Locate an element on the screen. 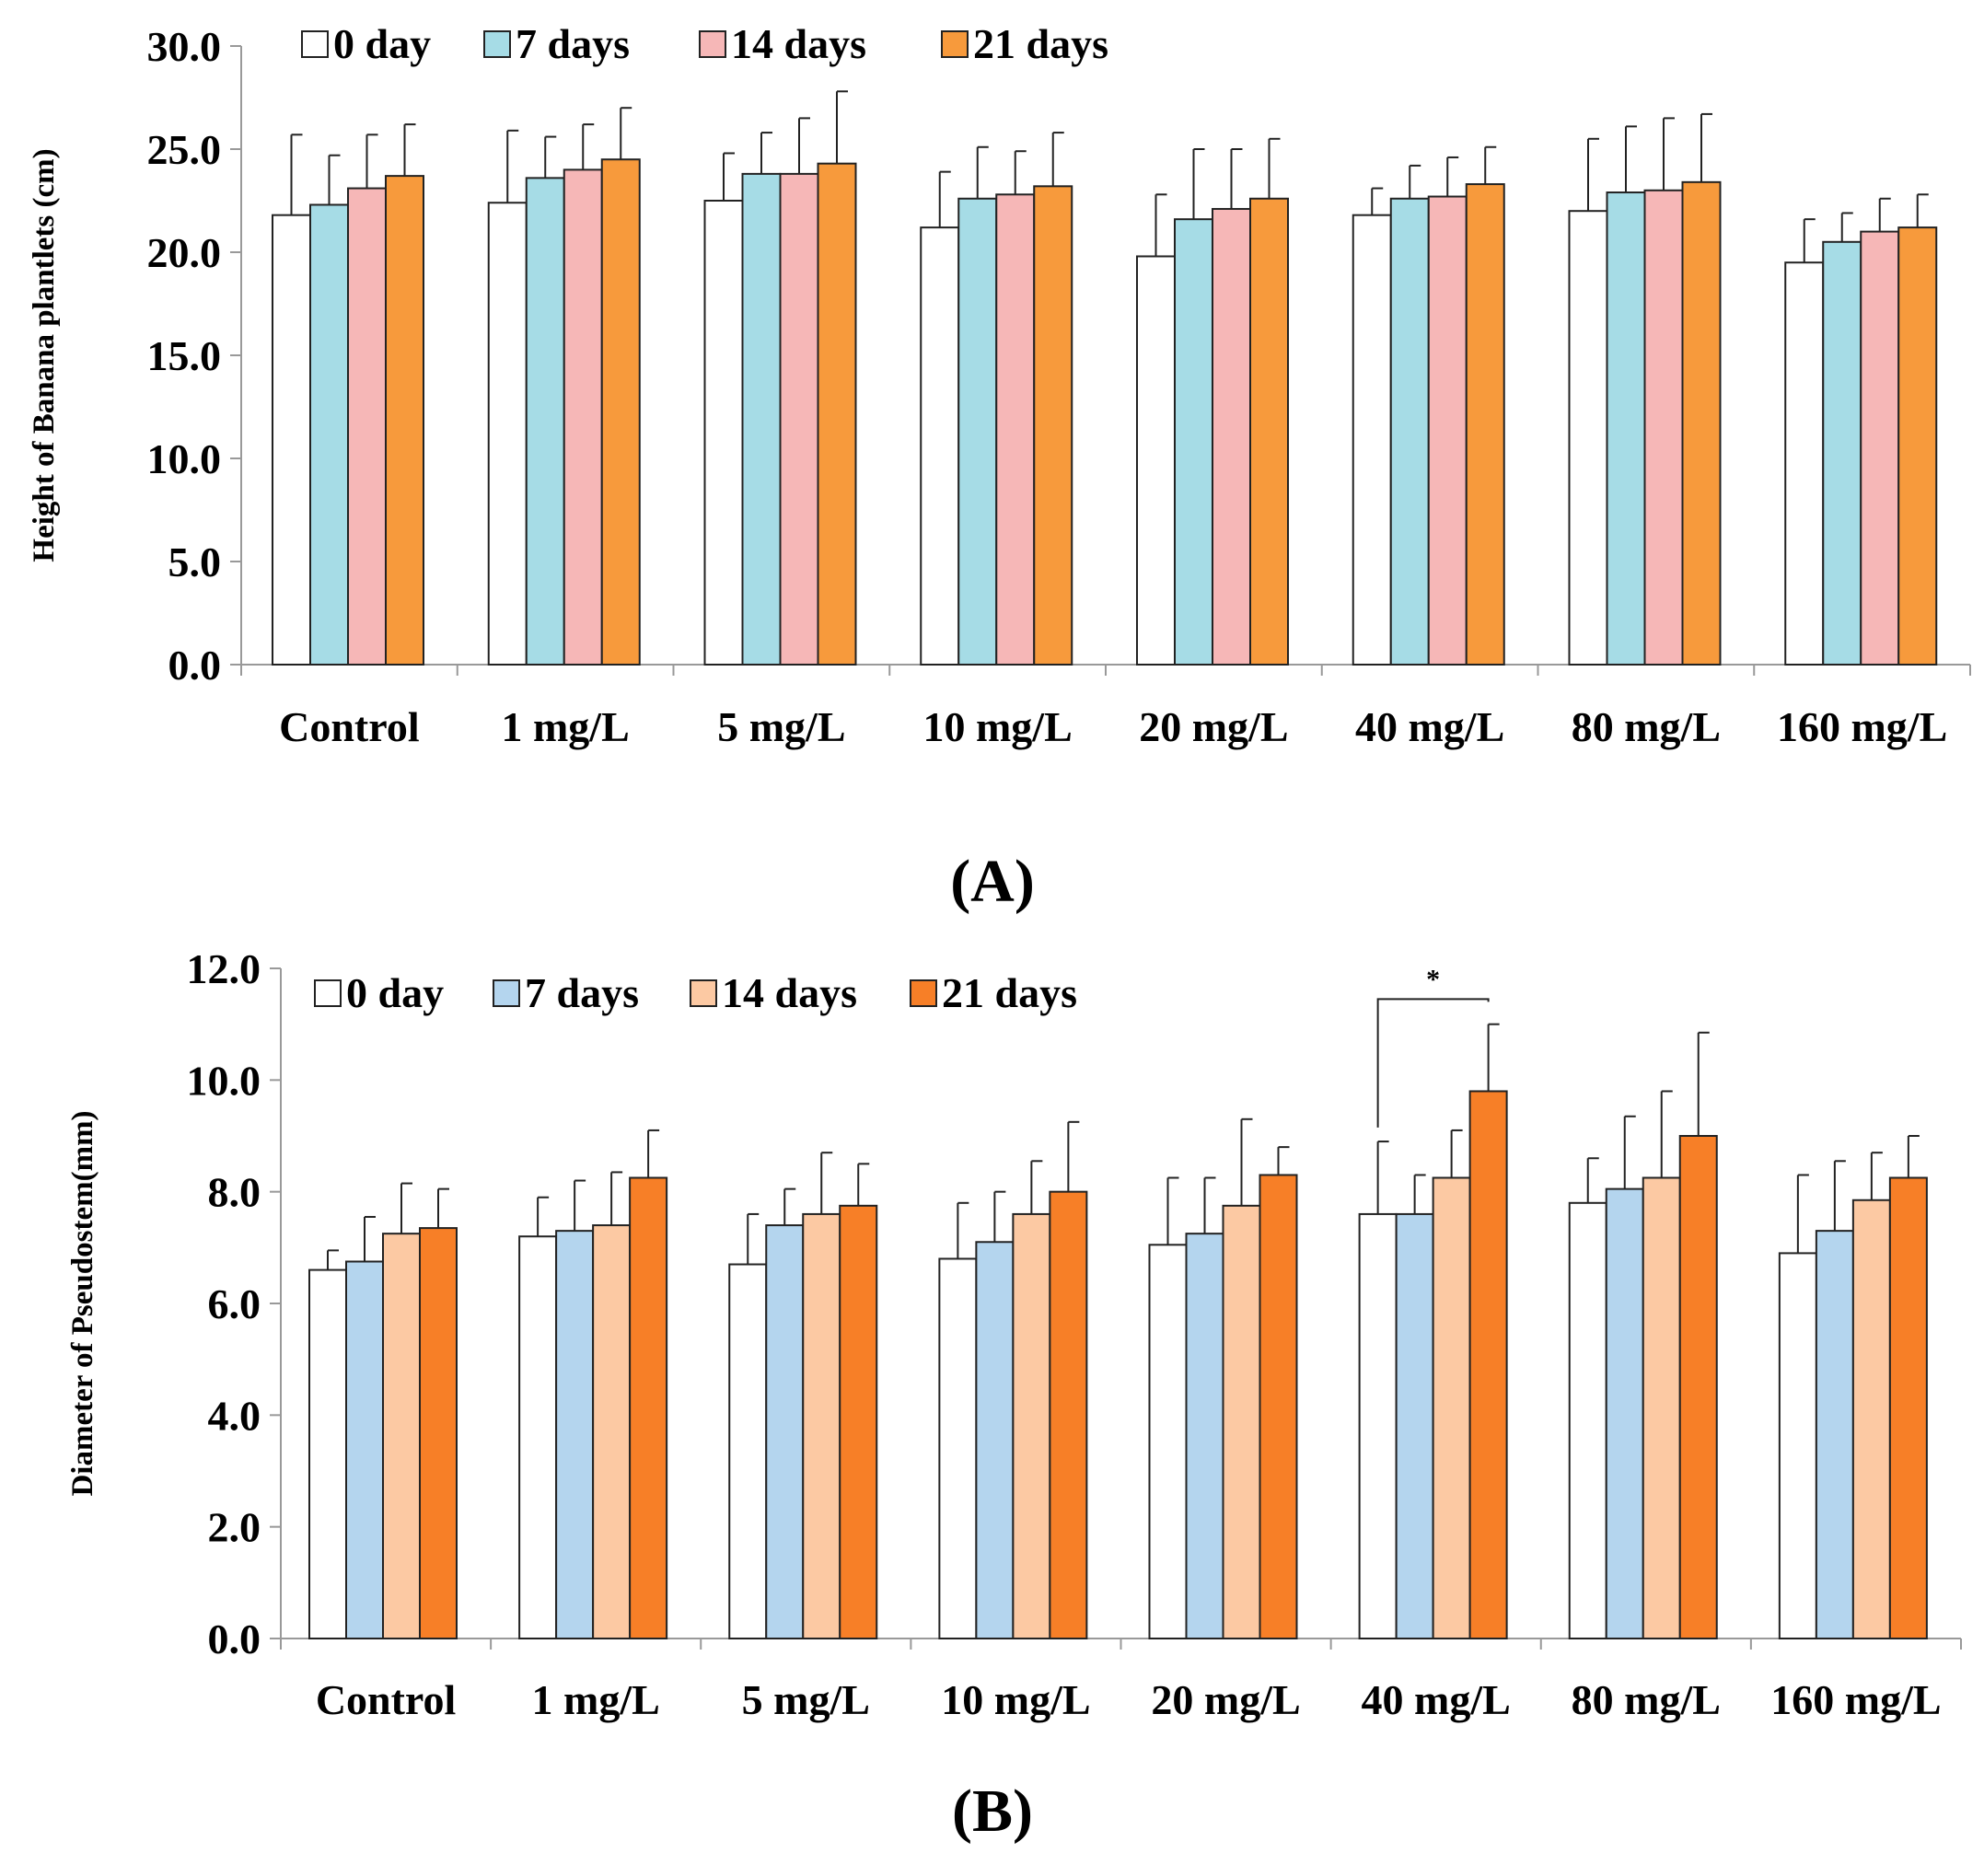 The width and height of the screenshot is (1984, 1876). significance-bracket is located at coordinates (1433, 1063).